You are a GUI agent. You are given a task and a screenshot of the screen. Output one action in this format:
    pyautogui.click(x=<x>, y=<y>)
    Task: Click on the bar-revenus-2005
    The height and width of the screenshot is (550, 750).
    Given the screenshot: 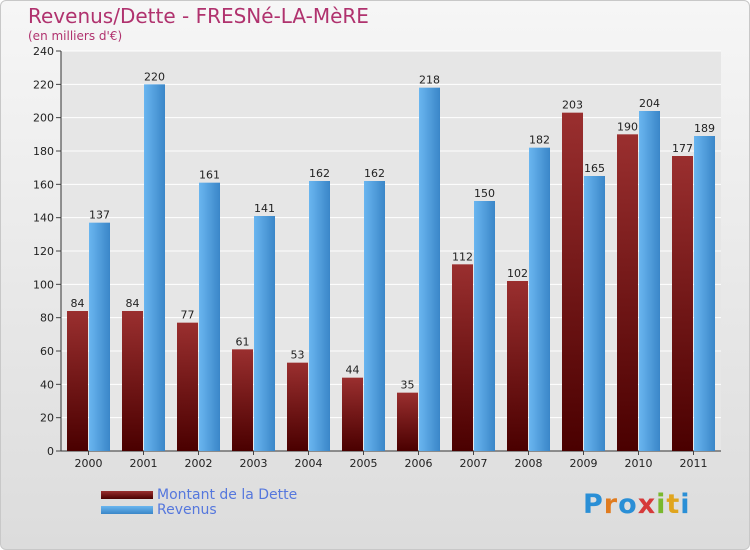 What is the action you would take?
    pyautogui.click(x=374, y=316)
    